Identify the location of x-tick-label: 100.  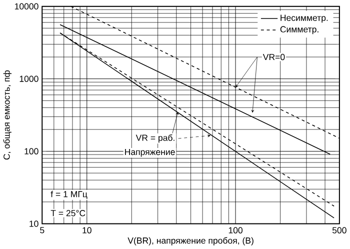
(235, 230).